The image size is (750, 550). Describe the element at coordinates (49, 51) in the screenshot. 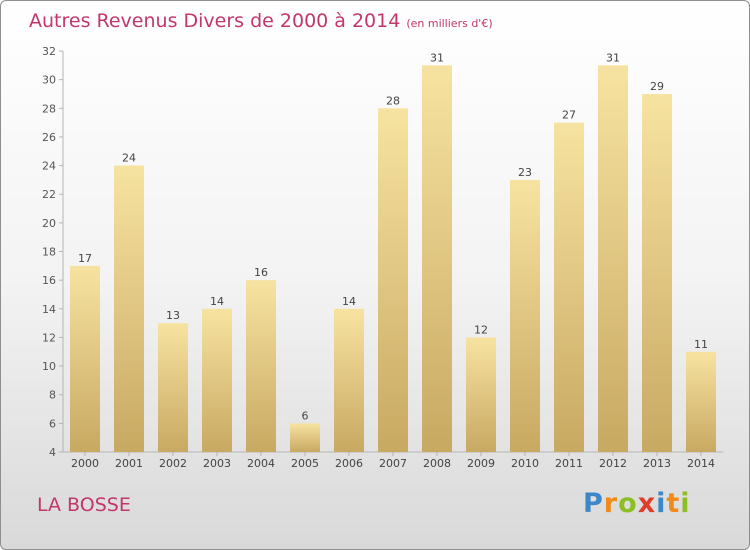

I see `y-tick-label: 32` at that location.